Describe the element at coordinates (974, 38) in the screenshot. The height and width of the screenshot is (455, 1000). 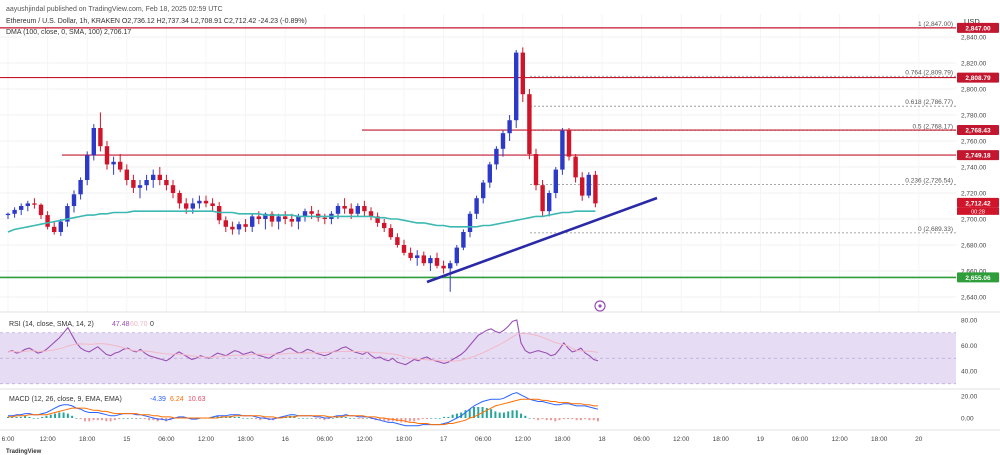
I see `price-tick-label: 2,840.00` at that location.